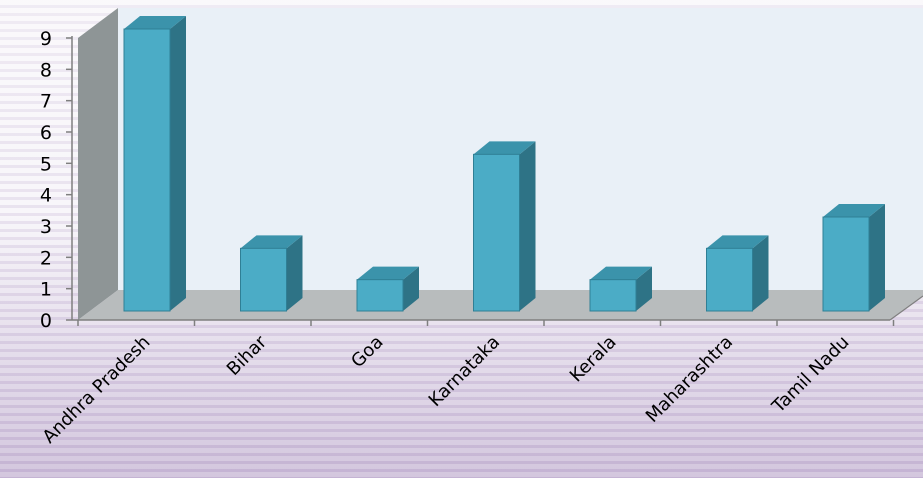 Image resolution: width=923 pixels, height=478 pixels. What do you see at coordinates (46, 164) in the screenshot?
I see `y-tick-label: 5` at bounding box center [46, 164].